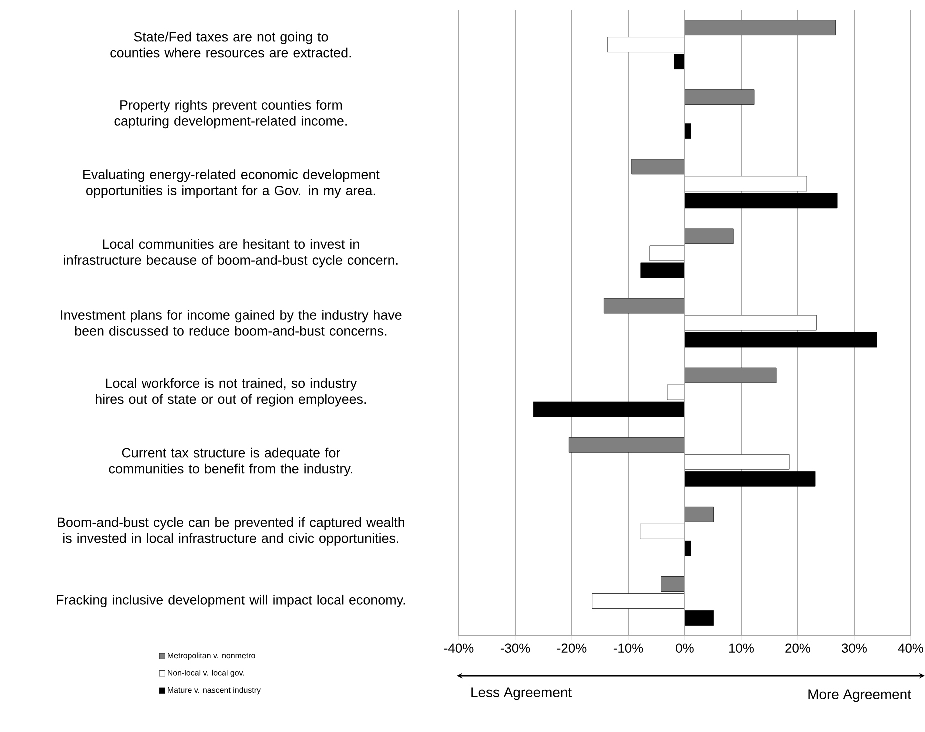 The width and height of the screenshot is (925, 732). I want to click on x-tick-label: -40%, so click(459, 648).